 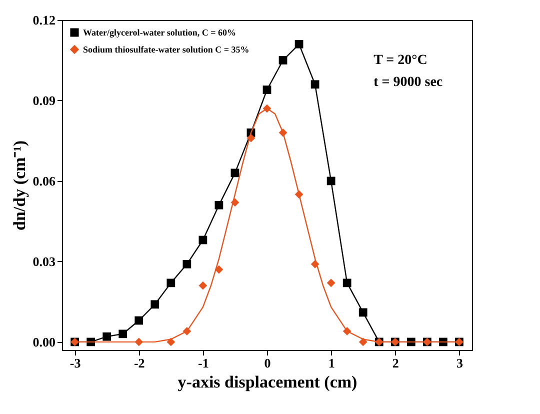 I want to click on x-tick-label: -1, so click(x=203, y=363).